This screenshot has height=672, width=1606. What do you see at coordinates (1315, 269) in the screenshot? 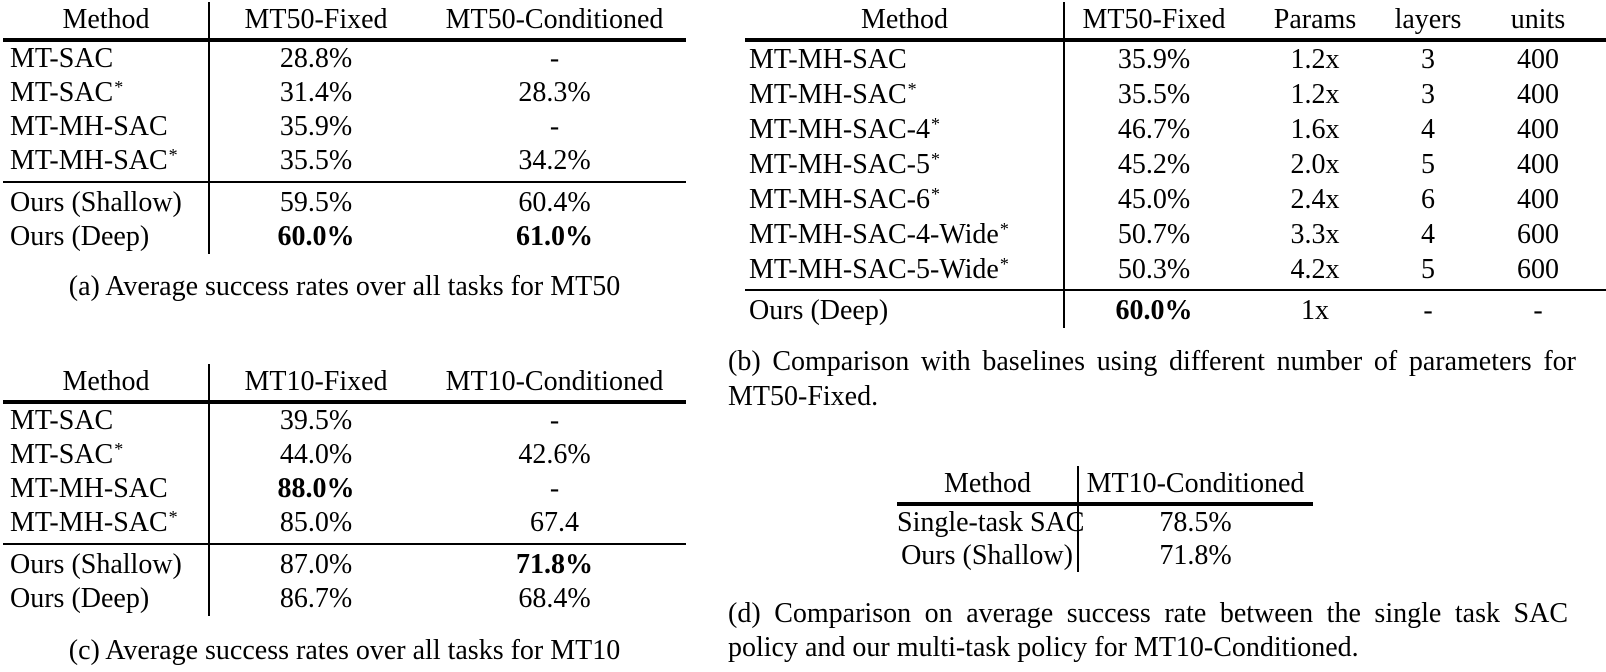
I see `value-cell: 4.2x` at bounding box center [1315, 269].